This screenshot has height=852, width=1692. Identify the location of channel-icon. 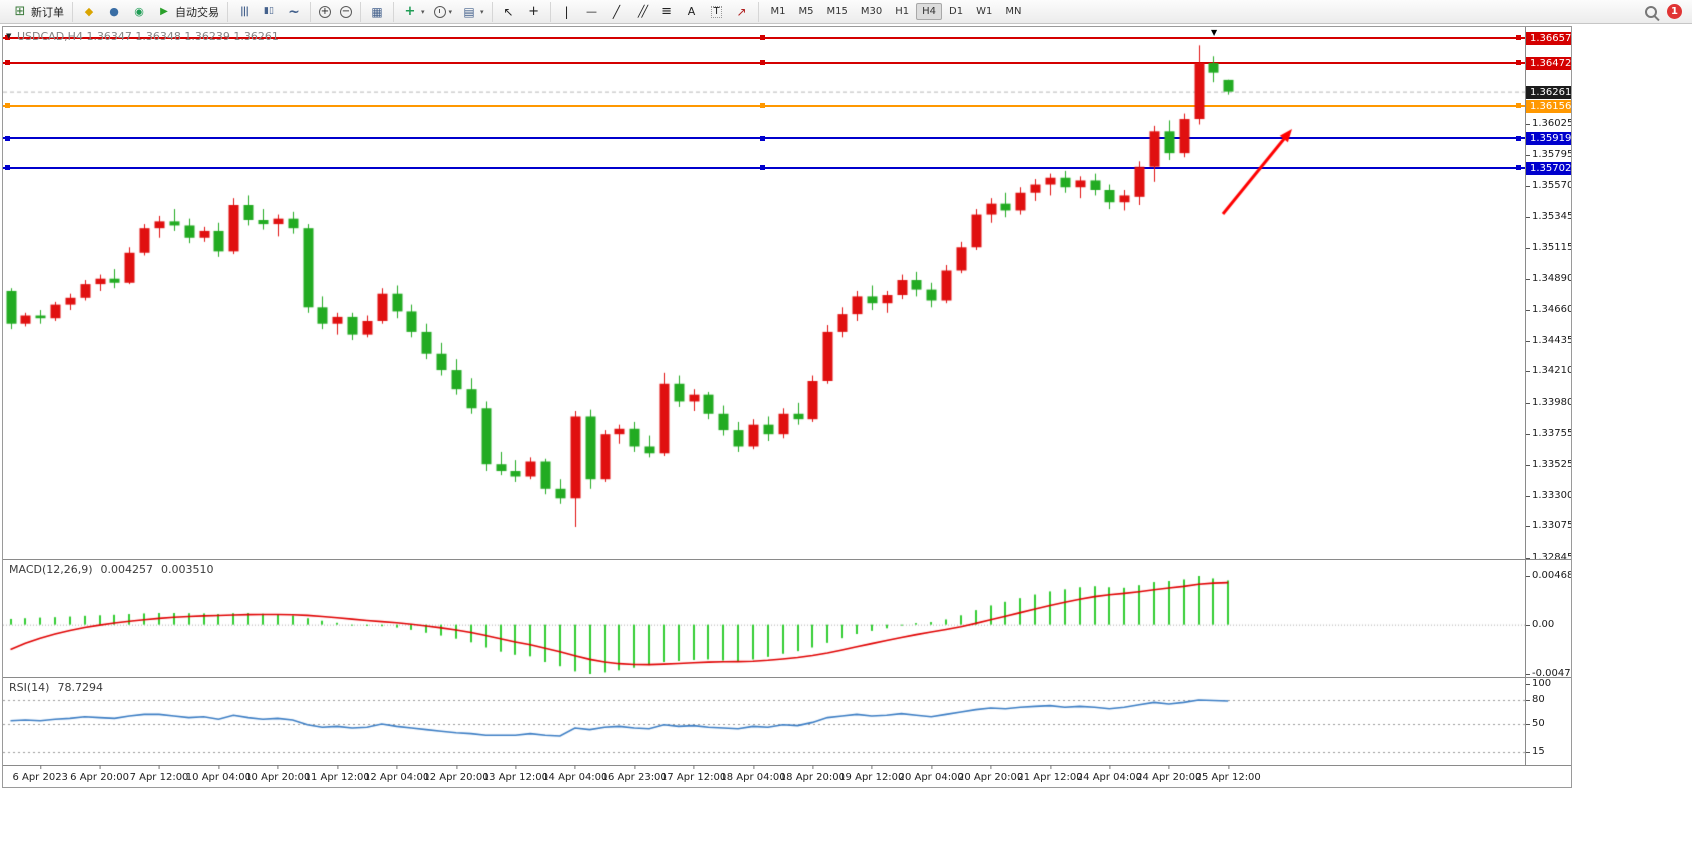
(642, 12).